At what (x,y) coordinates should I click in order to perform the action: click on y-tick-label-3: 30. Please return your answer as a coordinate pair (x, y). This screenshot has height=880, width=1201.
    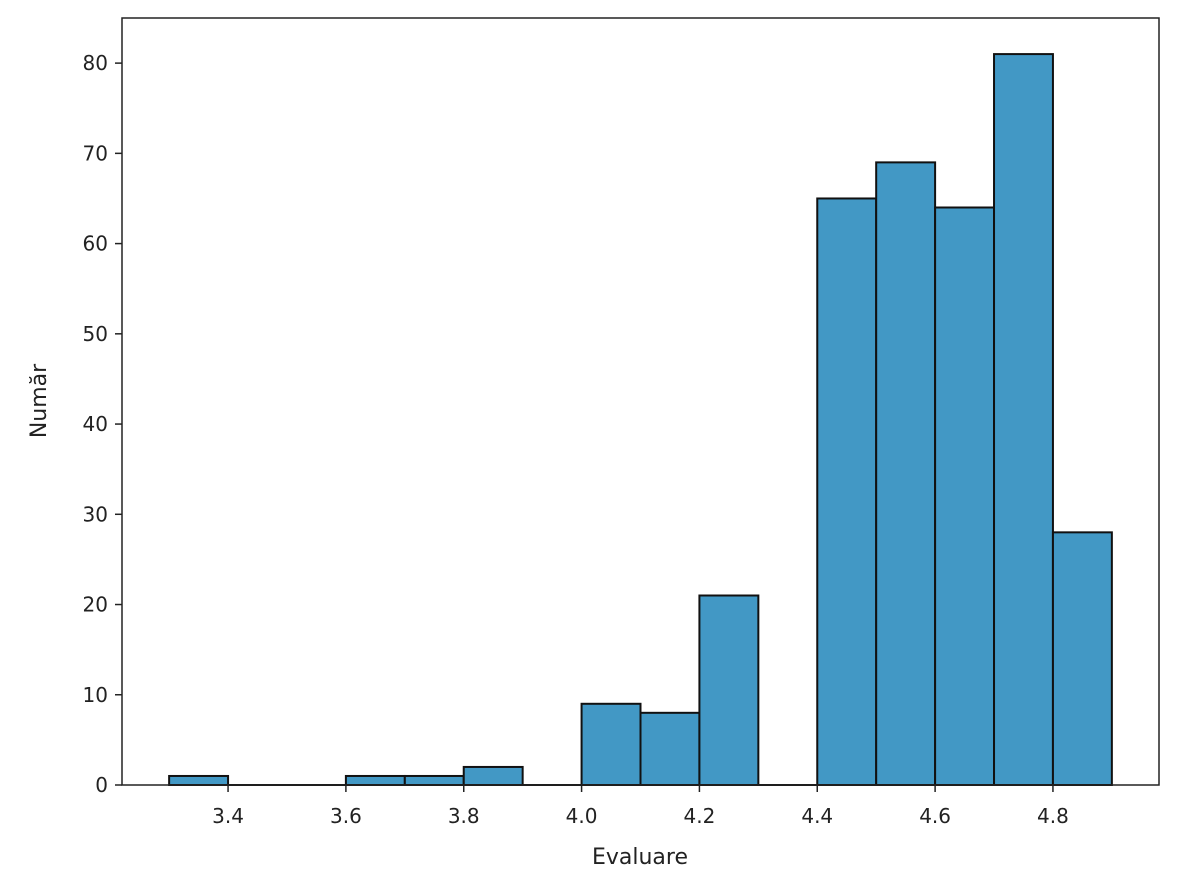
    Looking at the image, I should click on (95, 514).